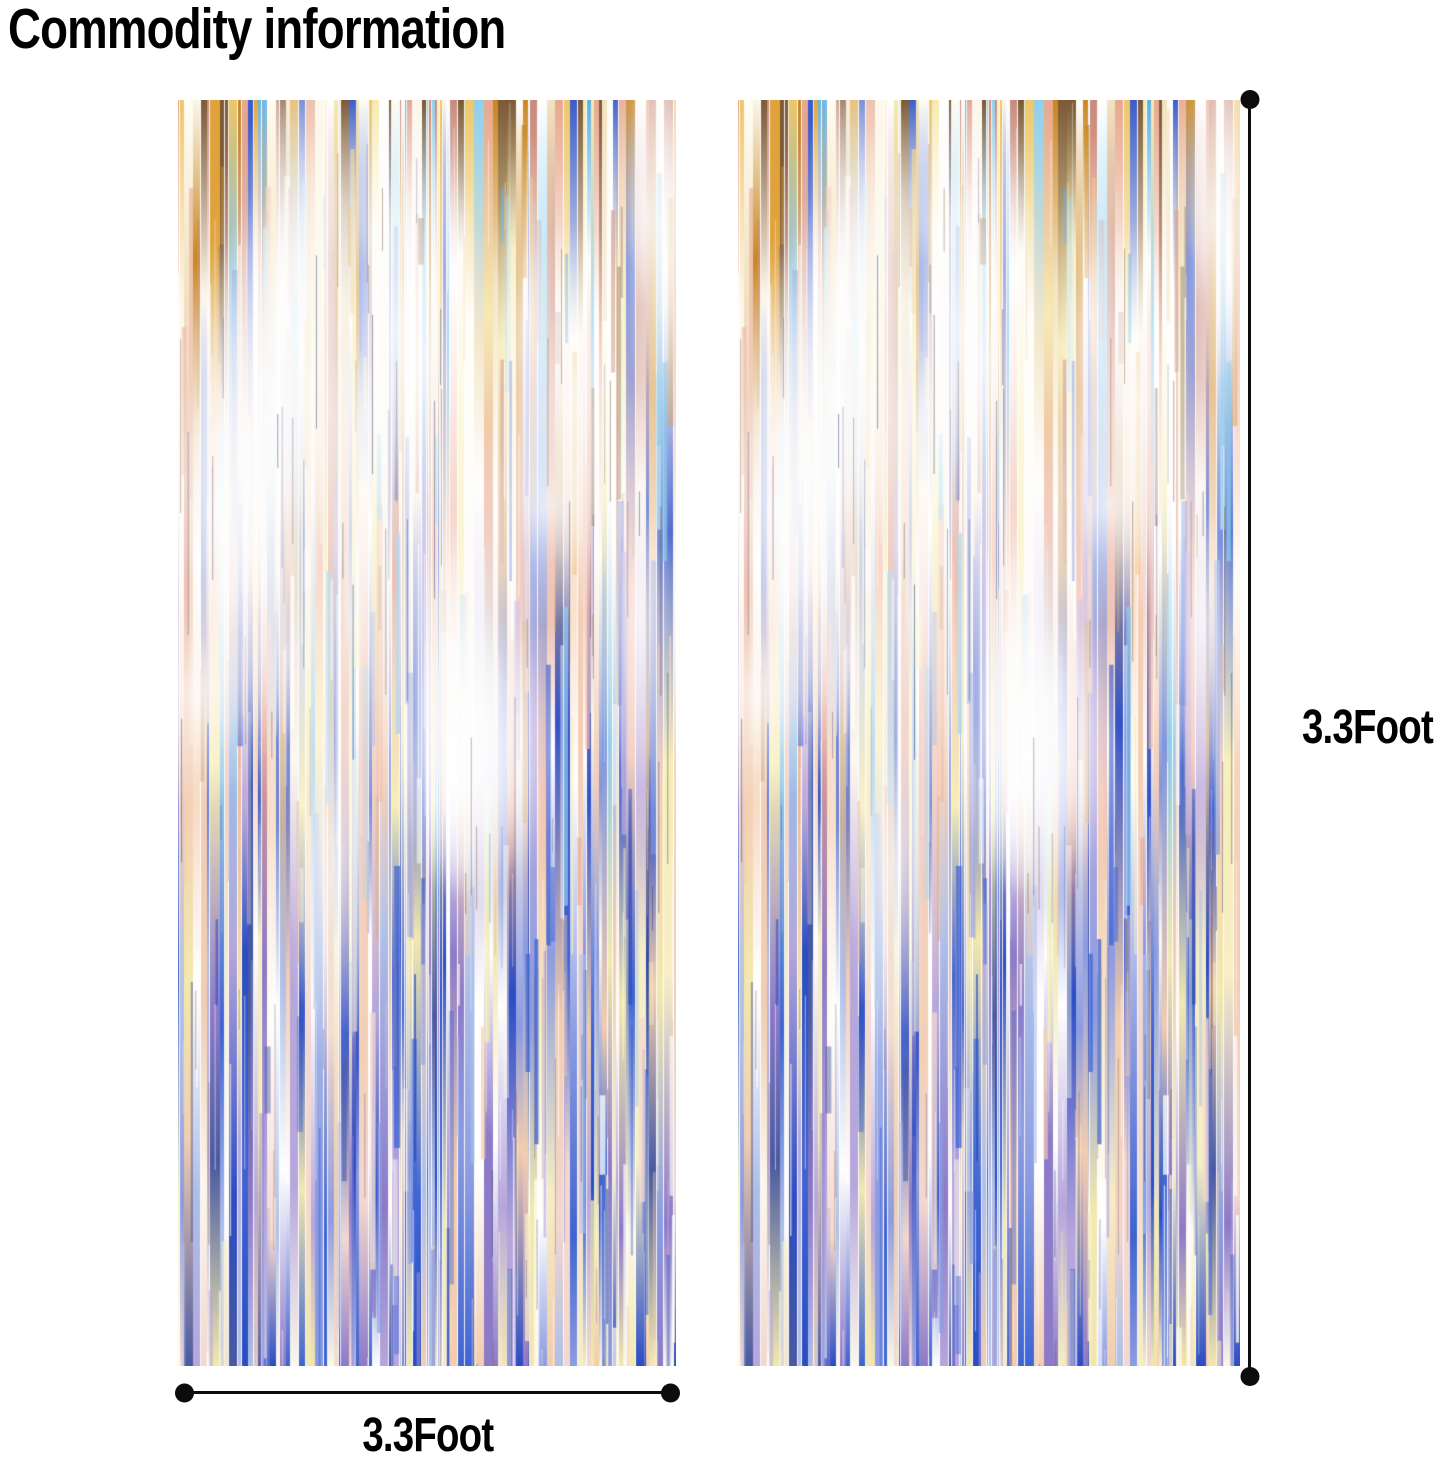 The width and height of the screenshot is (1445, 1463). Describe the element at coordinates (1368, 727) in the screenshot. I see `height-label-text: 3.3Foot` at that location.